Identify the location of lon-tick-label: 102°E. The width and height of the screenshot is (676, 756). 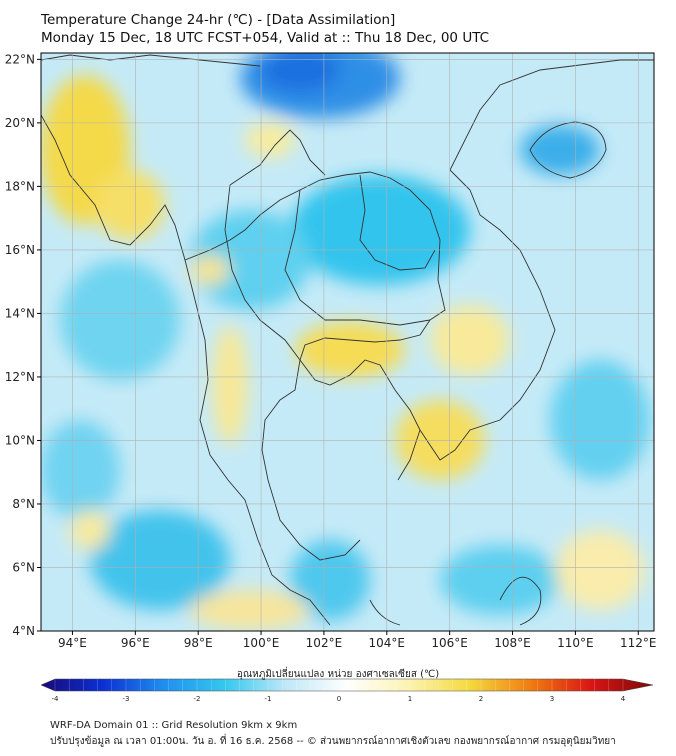
(324, 643).